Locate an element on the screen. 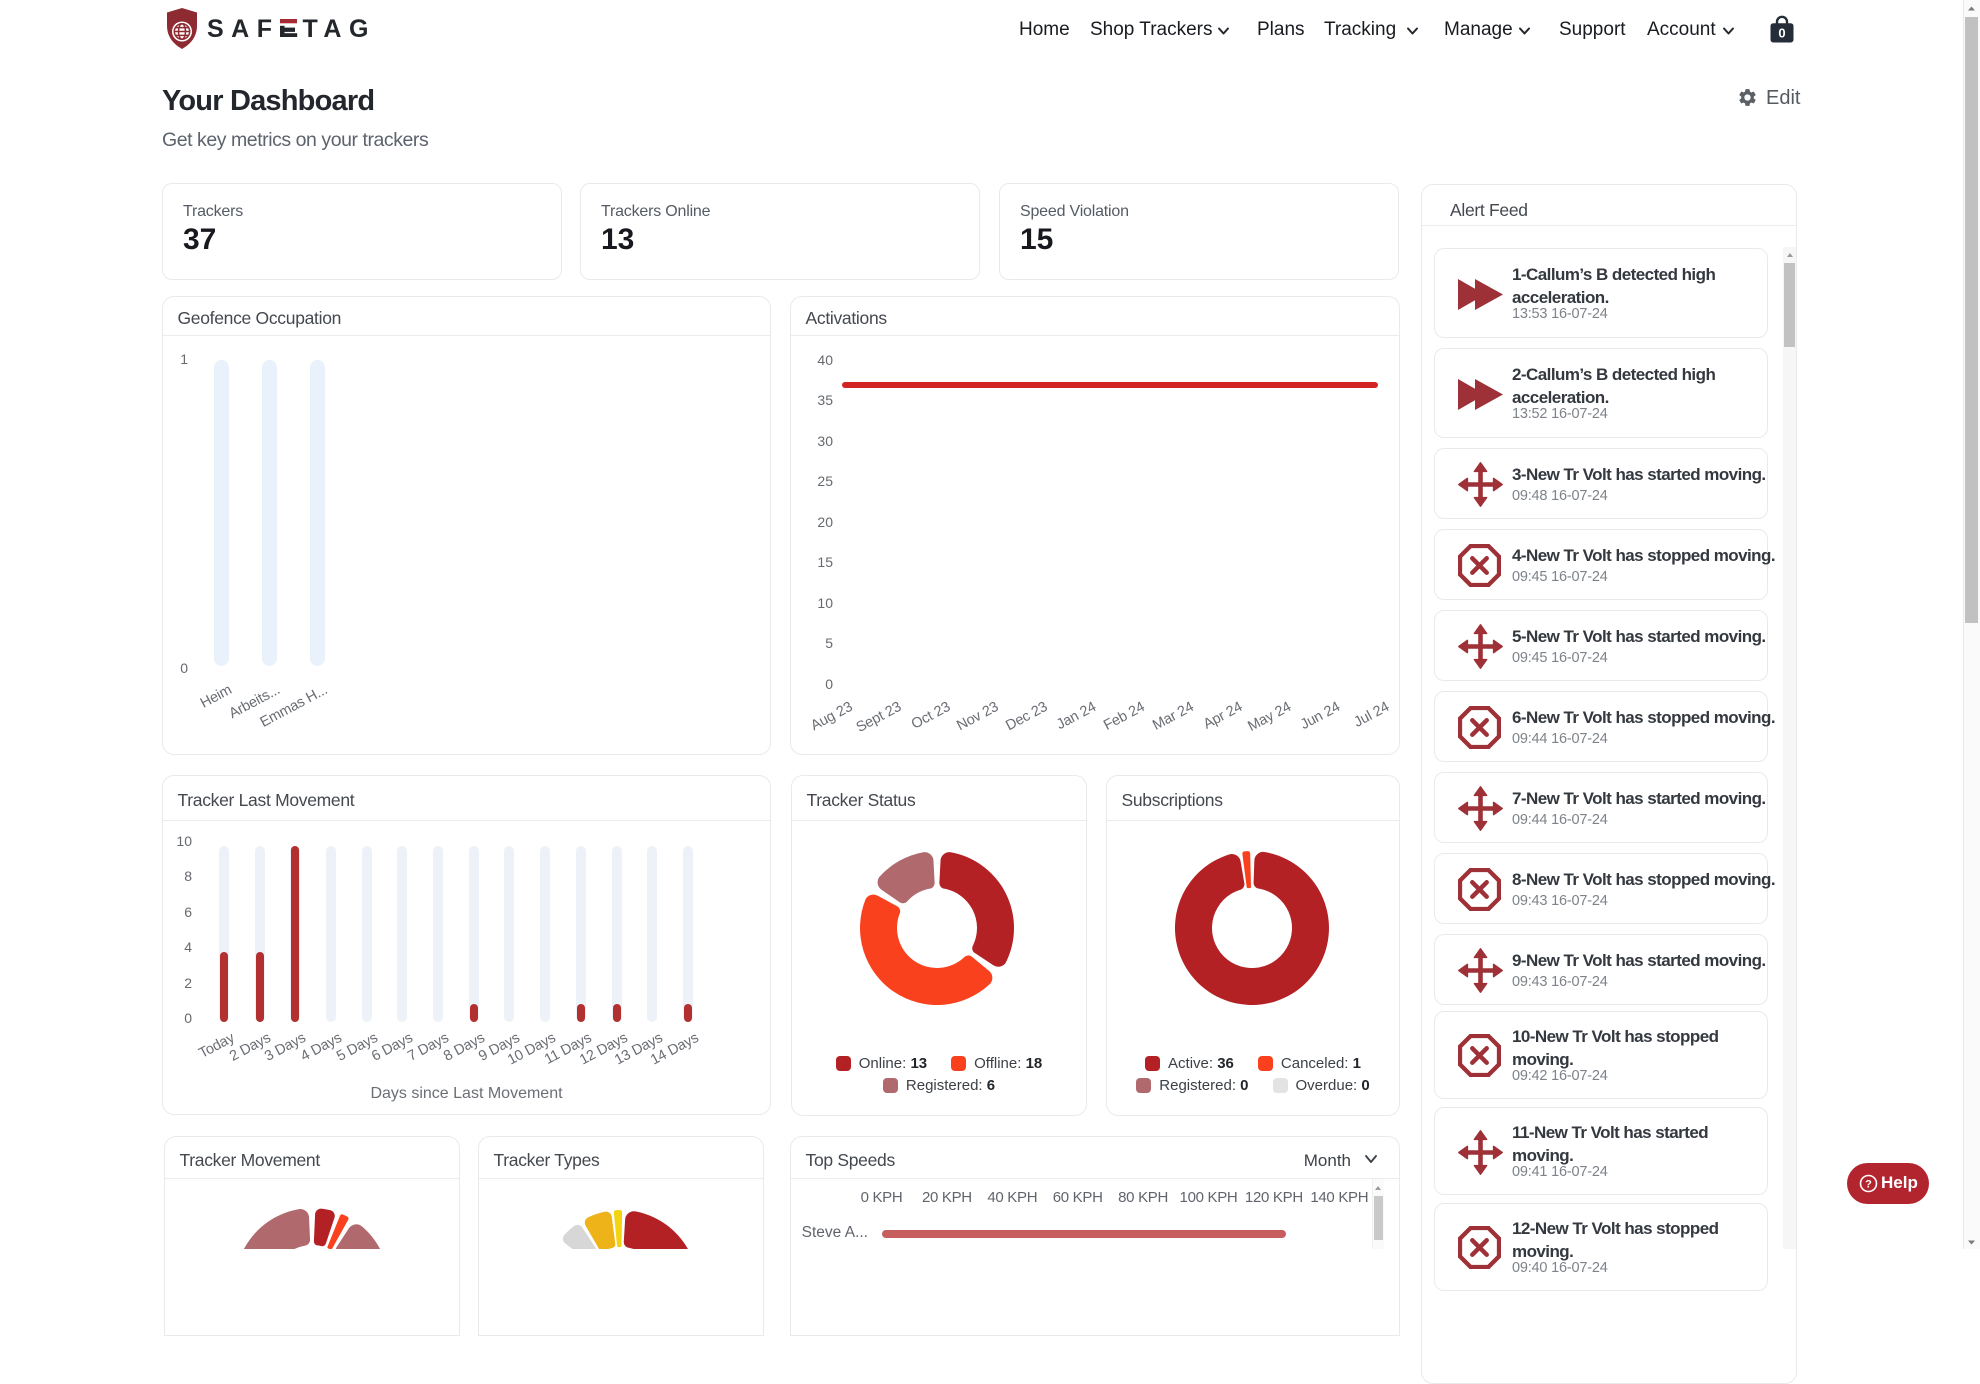 The width and height of the screenshot is (1980, 1384). svg-text: 0 is located at coordinates (1781, 33).